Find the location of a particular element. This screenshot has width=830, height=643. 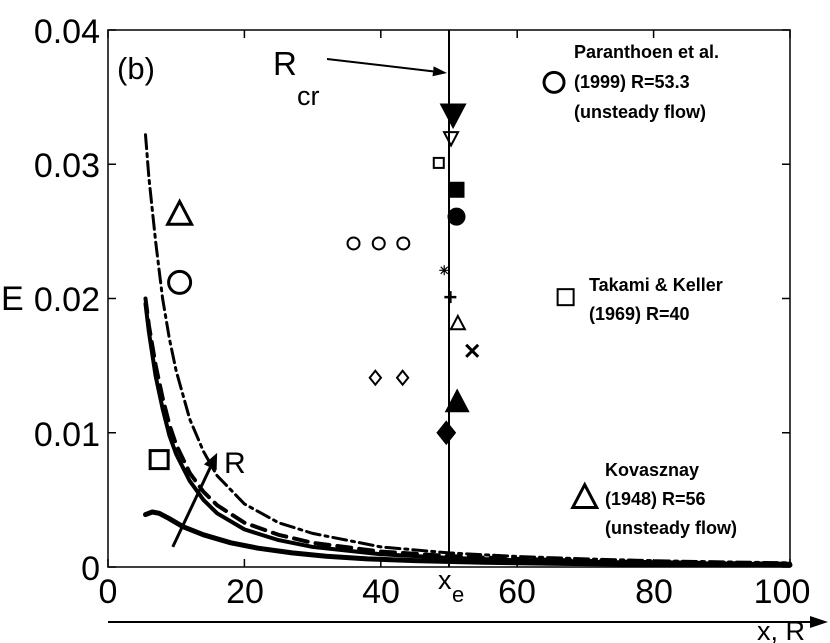

marker-asterisk is located at coordinates (444, 270).